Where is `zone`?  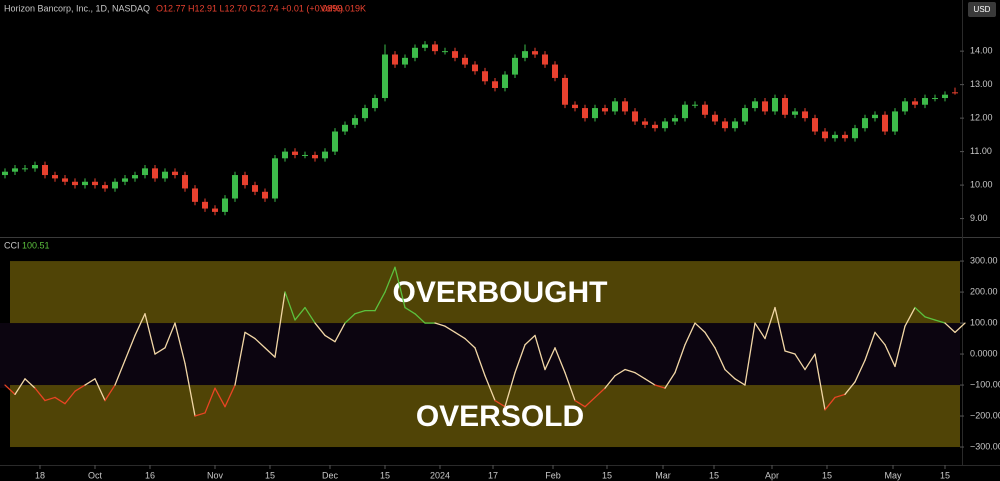
zone is located at coordinates (485, 416).